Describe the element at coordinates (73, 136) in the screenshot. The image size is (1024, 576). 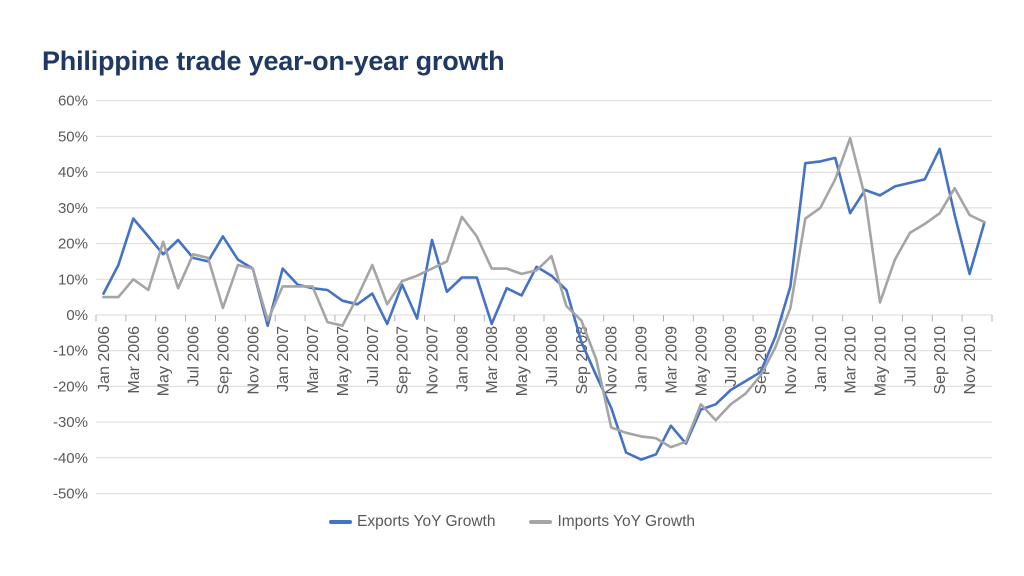
I see `svg-text: 50%` at that location.